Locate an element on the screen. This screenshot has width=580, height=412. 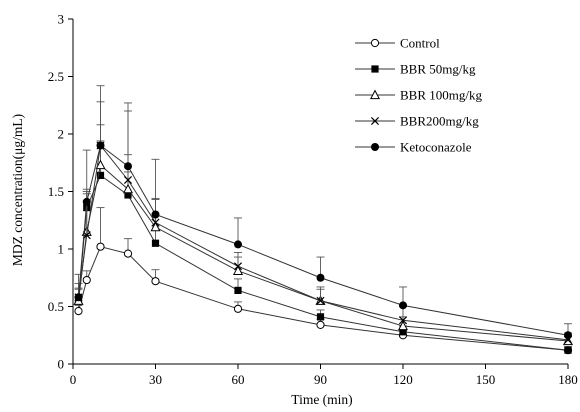
x-tick-label: 30 is located at coordinates (155, 379).